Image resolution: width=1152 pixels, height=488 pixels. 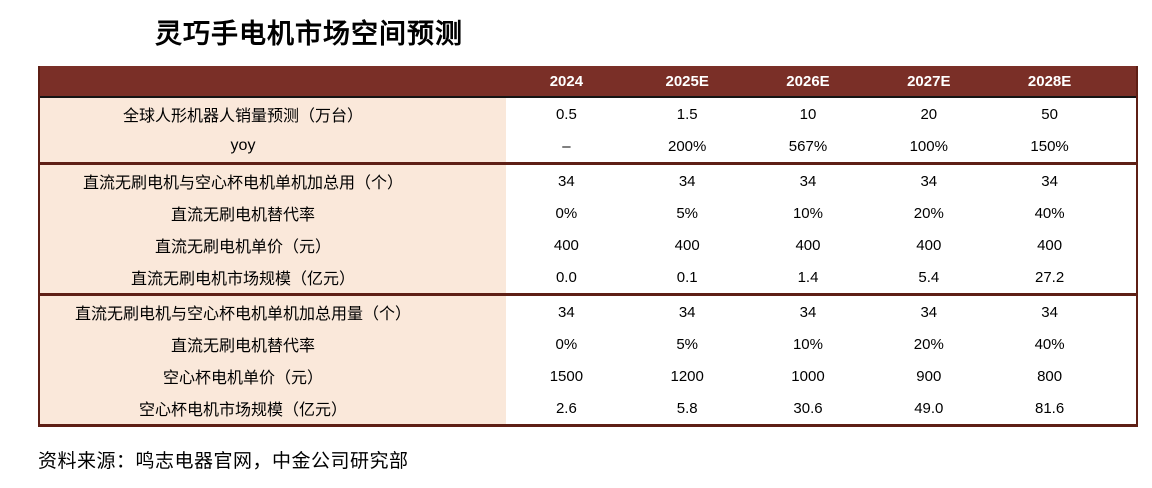 I want to click on table-row: 空心杯电机市场规模（亿元） 2.6 5.8 30.6 49.0 81.6, so click(x=588, y=408).